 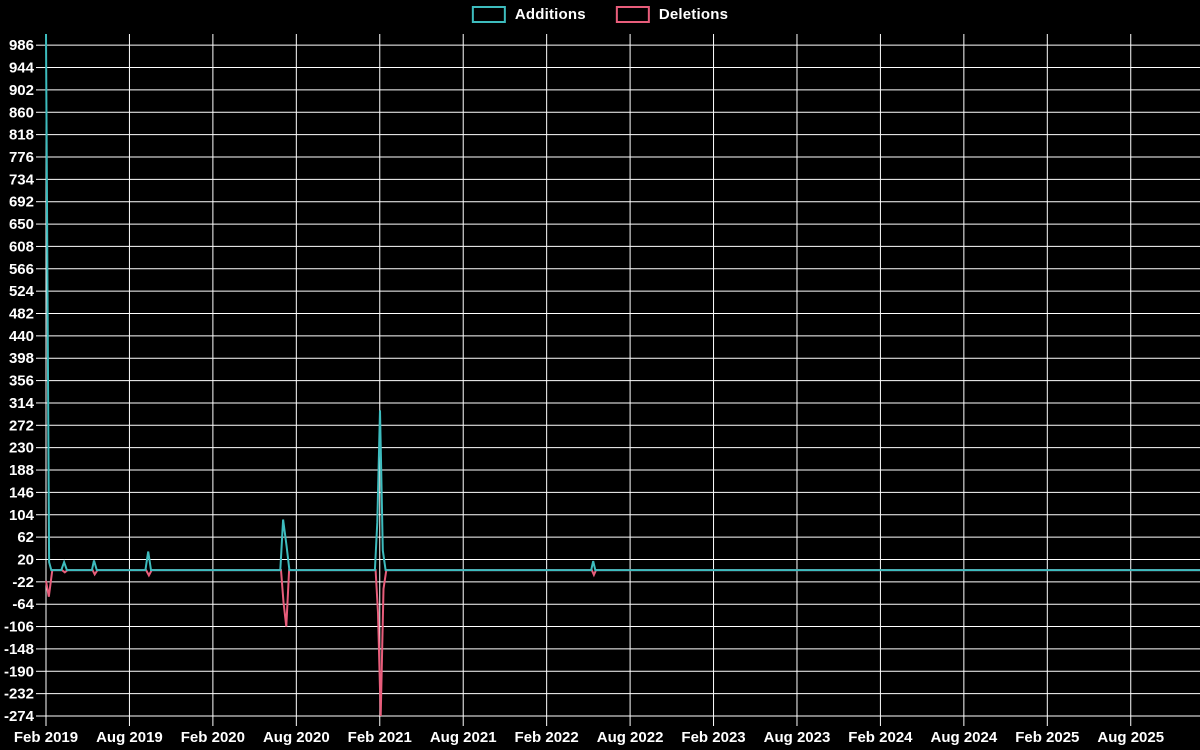 What do you see at coordinates (25, 537) in the screenshot?
I see `y-tick-label: 62` at bounding box center [25, 537].